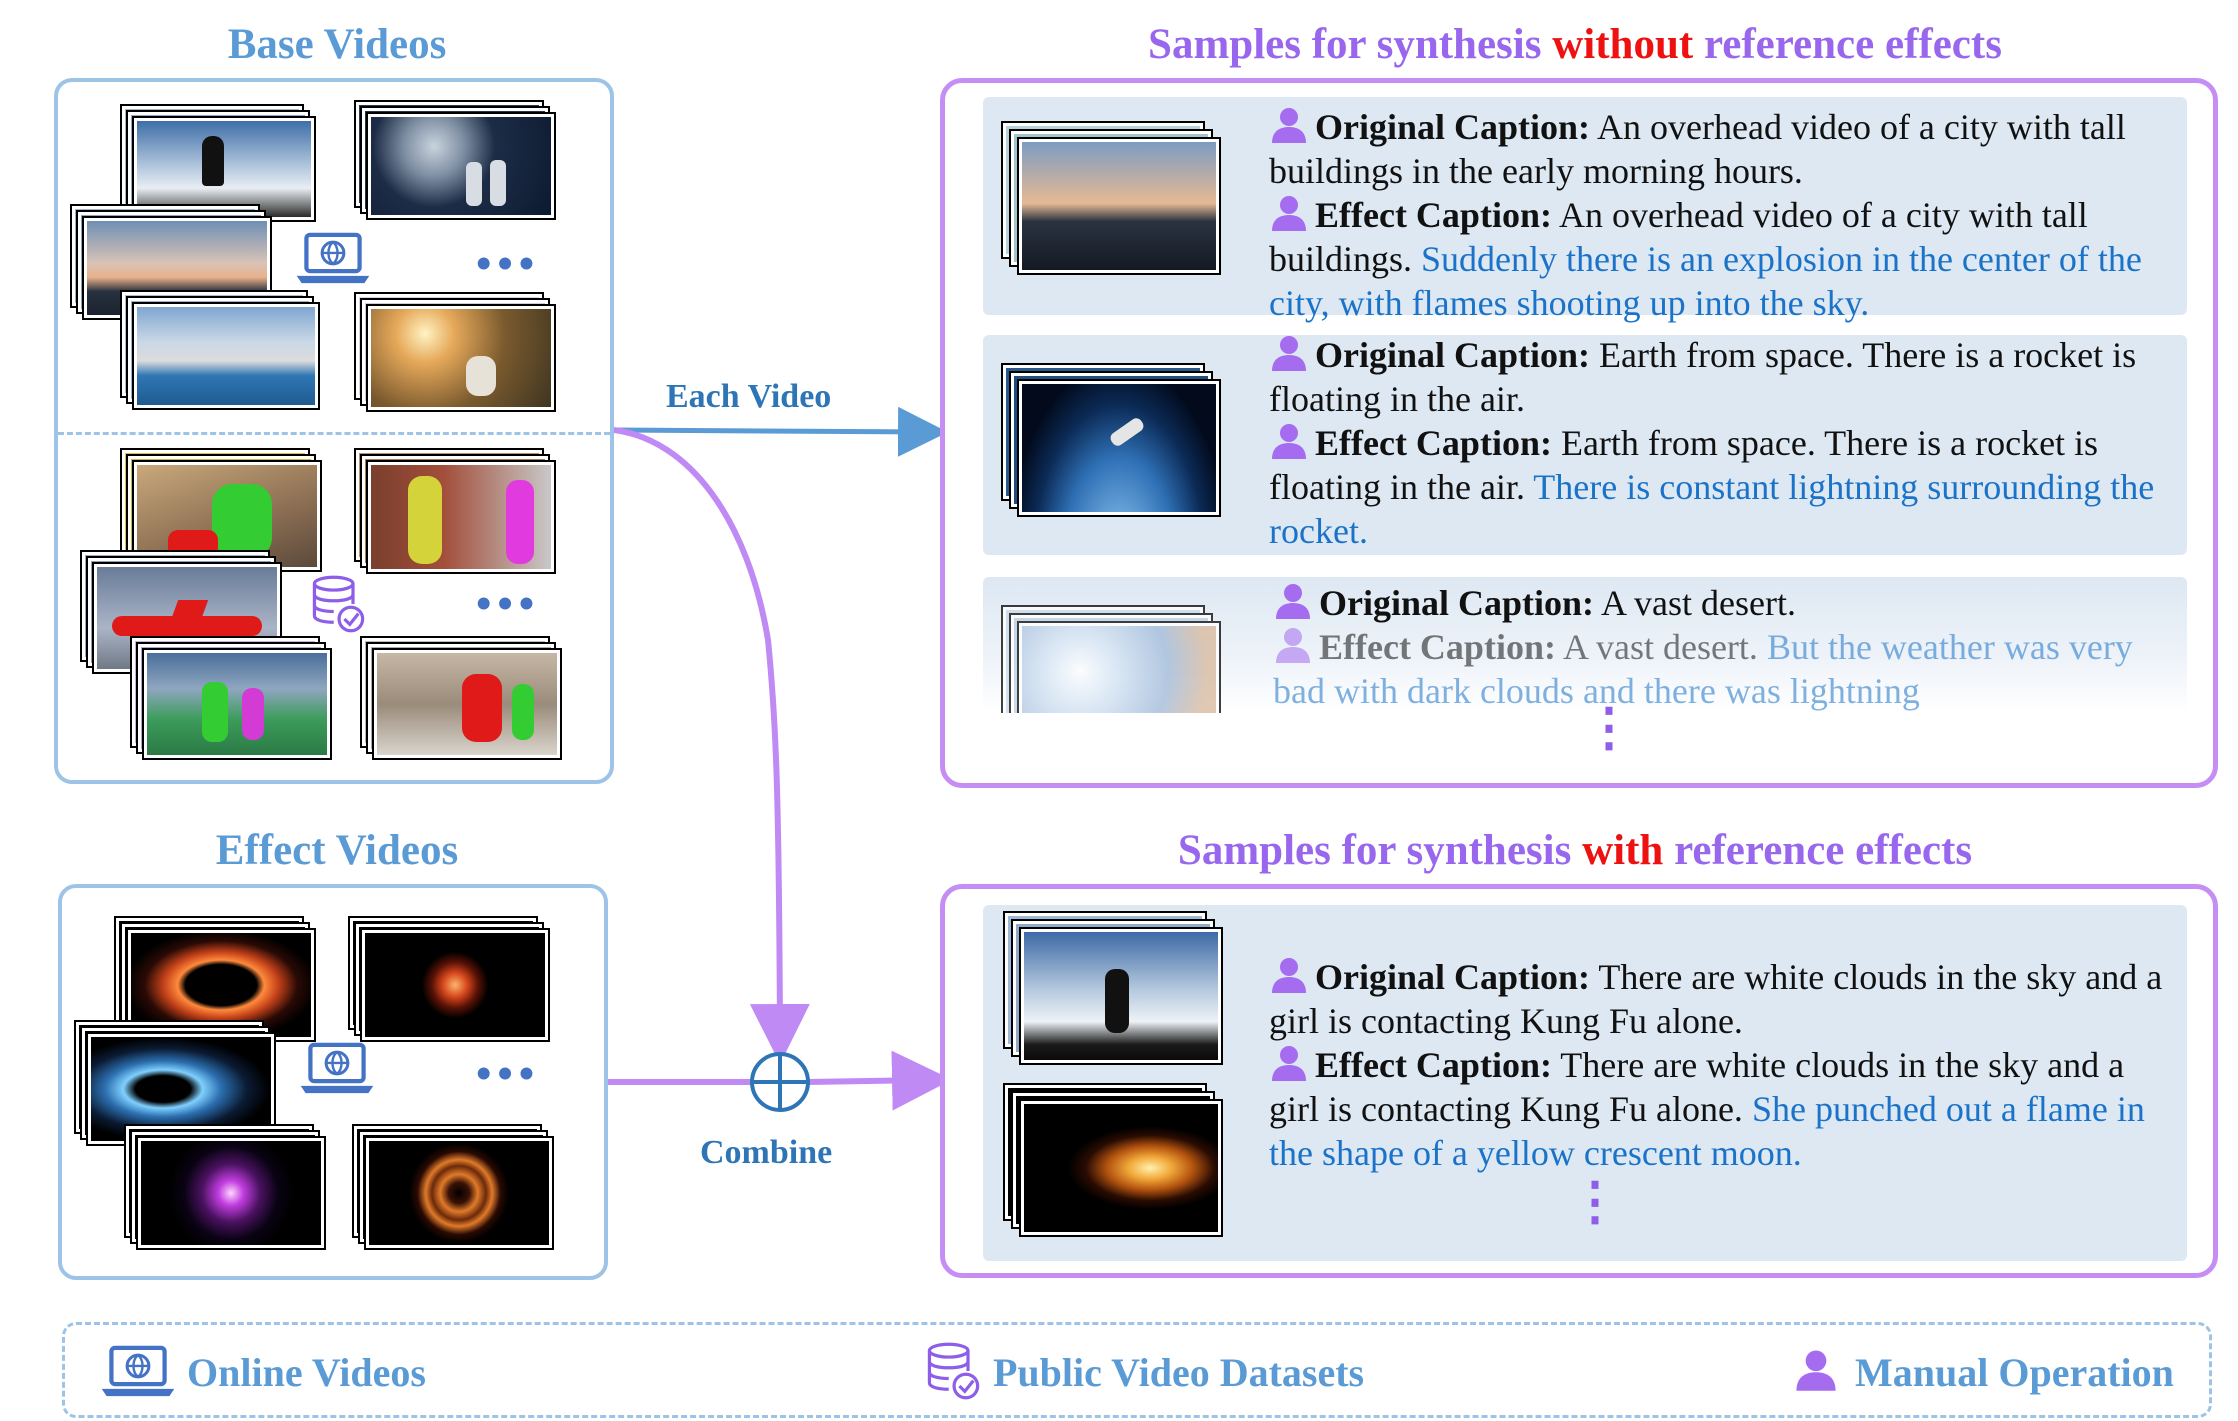  I want to click on video-stack-mall, so click(462, 700).